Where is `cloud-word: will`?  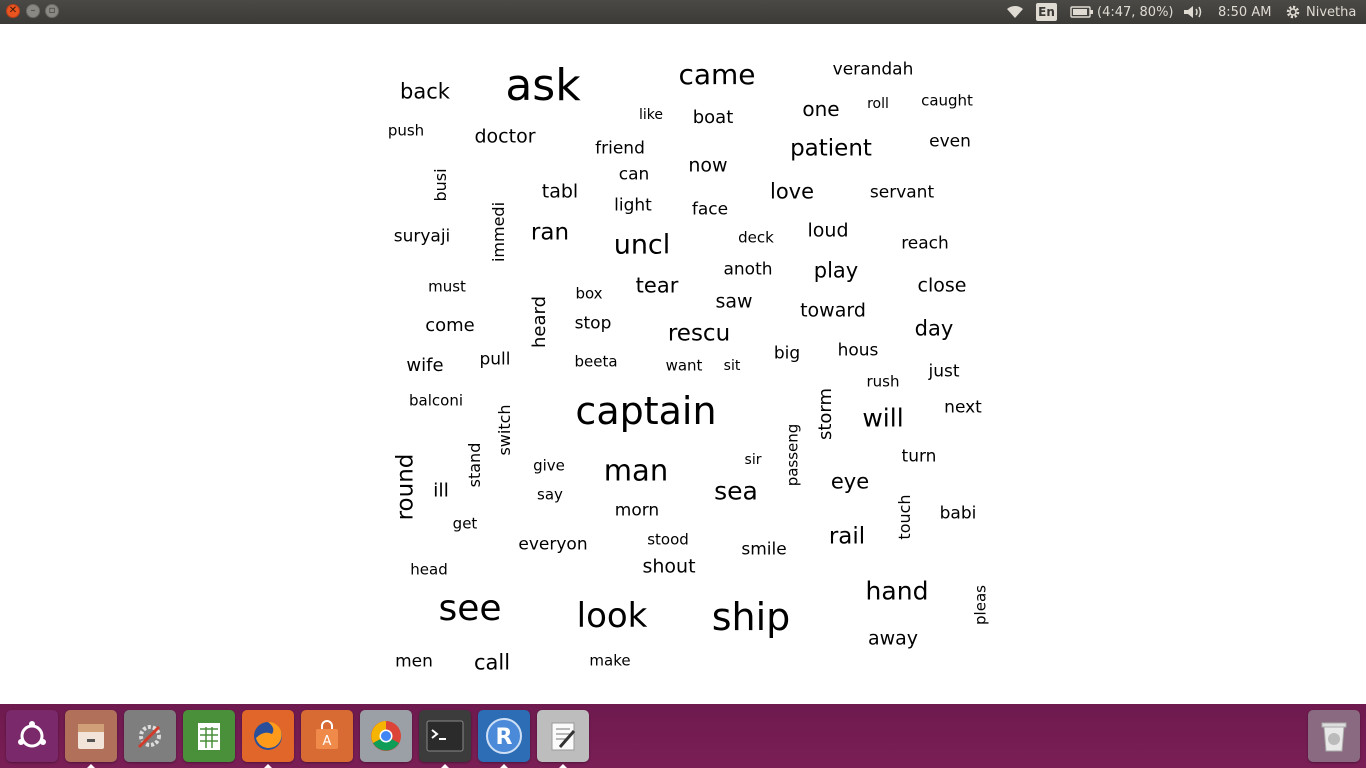
cloud-word: will is located at coordinates (883, 418).